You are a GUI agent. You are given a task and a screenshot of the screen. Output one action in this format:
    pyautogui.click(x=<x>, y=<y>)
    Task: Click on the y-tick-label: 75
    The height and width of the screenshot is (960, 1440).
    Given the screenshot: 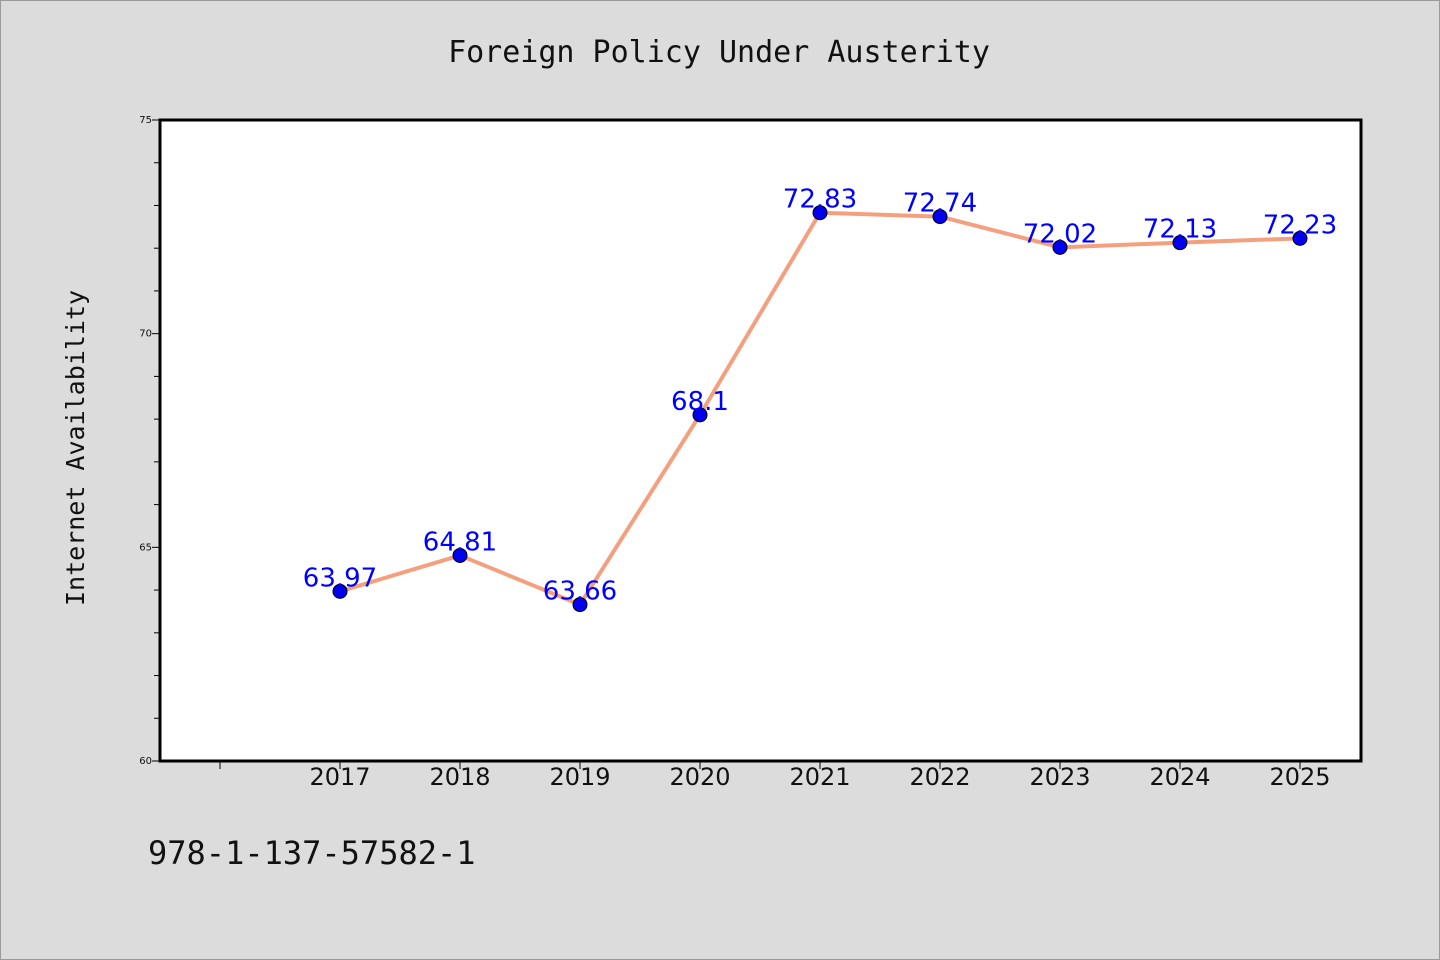 What is the action you would take?
    pyautogui.click(x=145, y=120)
    